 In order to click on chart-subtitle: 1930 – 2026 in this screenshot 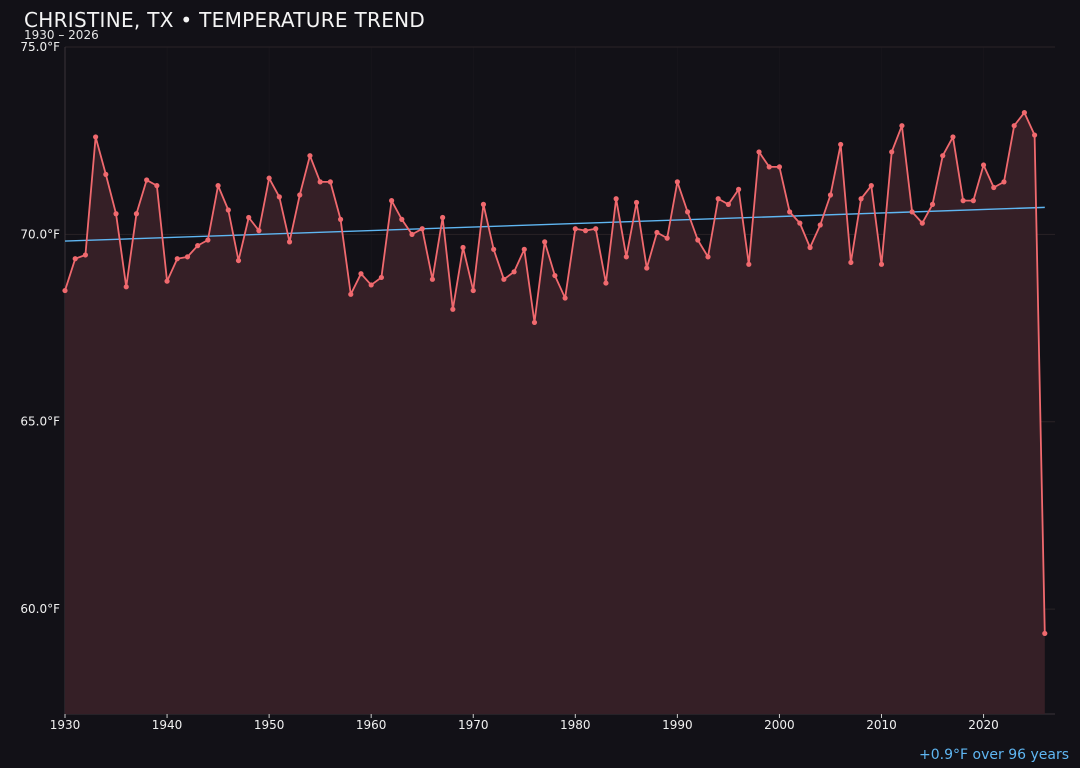, I will do `click(61, 35)`.